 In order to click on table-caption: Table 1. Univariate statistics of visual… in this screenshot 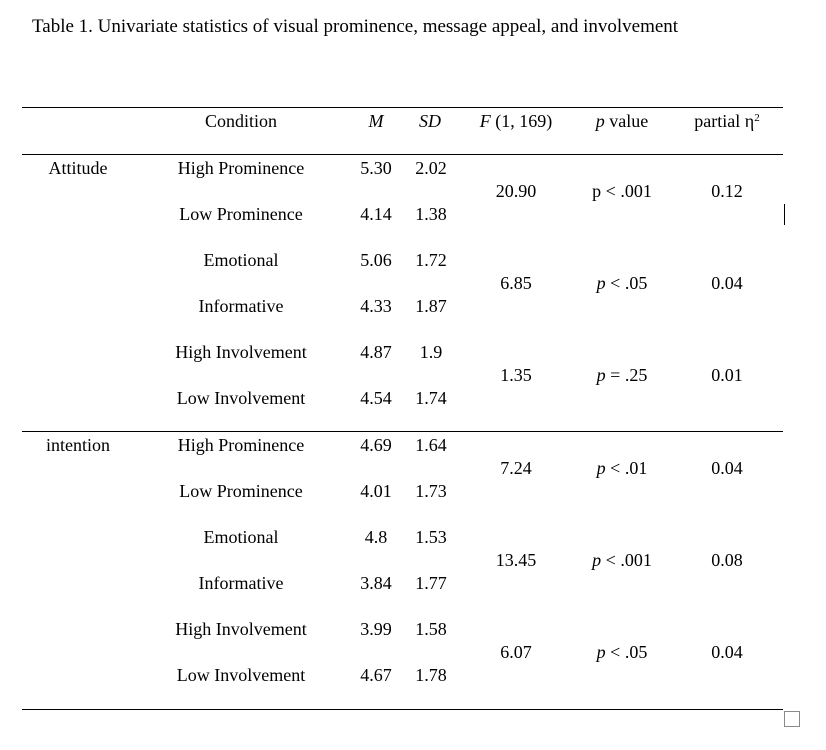, I will do `click(355, 26)`.